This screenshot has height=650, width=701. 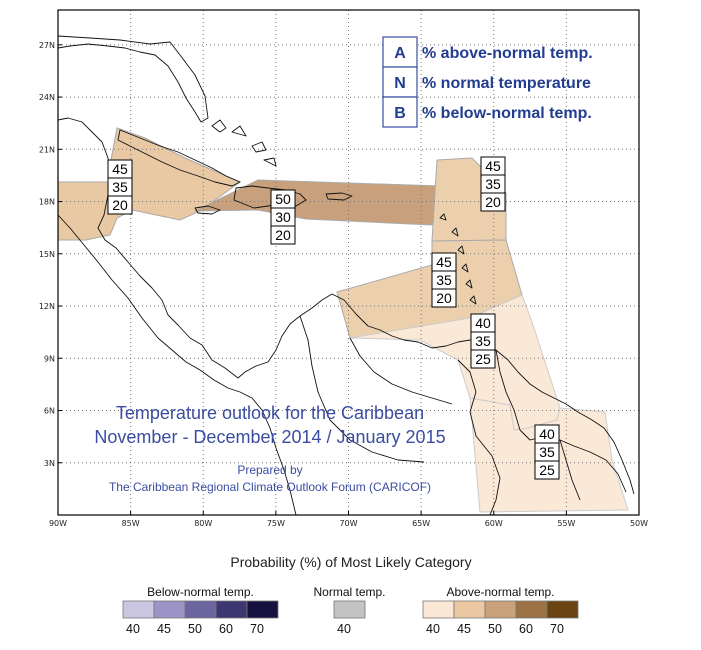 I want to click on prob-value: 30, so click(x=283, y=217).